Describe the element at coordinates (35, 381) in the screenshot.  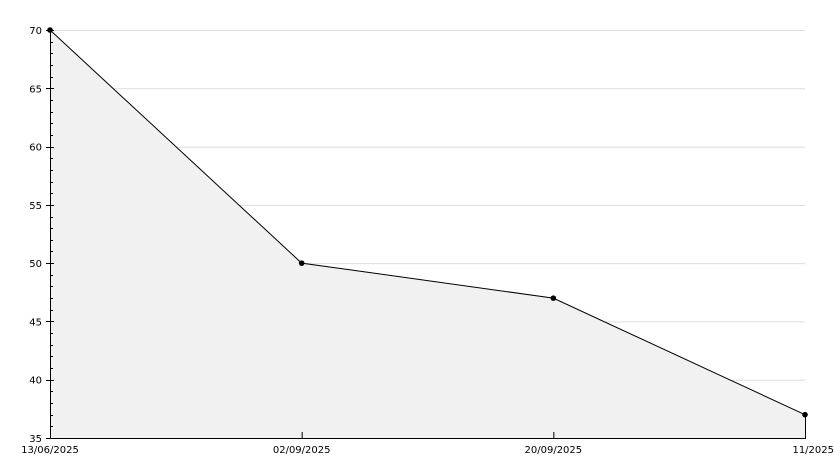
I see `y-tick-label: 40` at that location.